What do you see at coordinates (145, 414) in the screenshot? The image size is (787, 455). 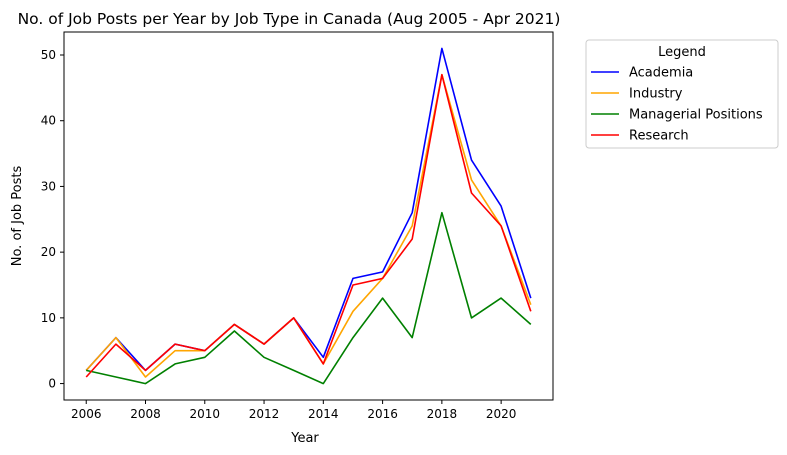 I see `x-tick-label: 2008` at bounding box center [145, 414].